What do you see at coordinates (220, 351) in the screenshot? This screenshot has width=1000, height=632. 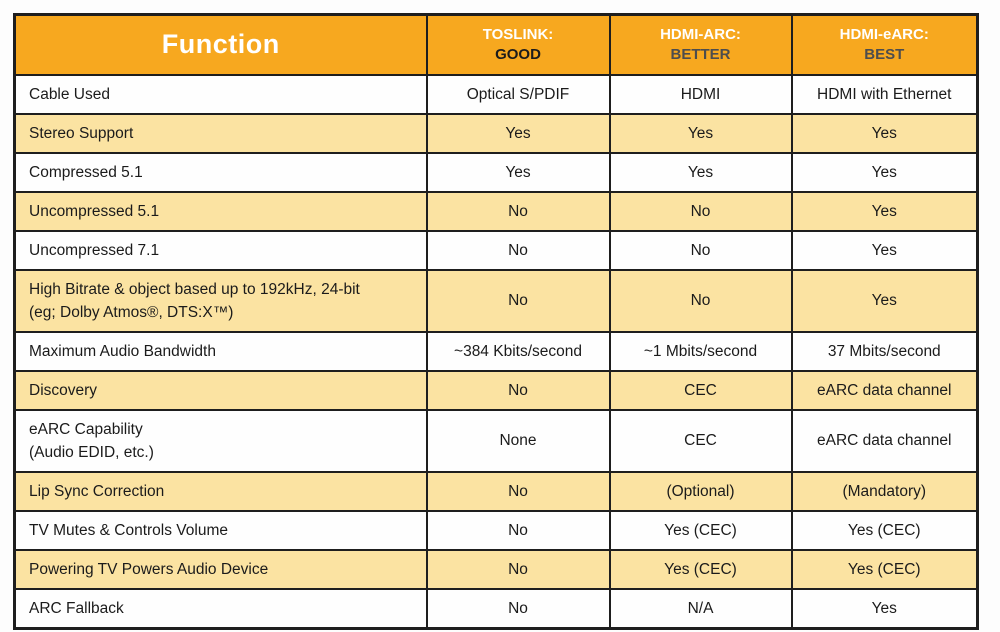 I see `function-cell: Maximum Audio Bandwidth` at bounding box center [220, 351].